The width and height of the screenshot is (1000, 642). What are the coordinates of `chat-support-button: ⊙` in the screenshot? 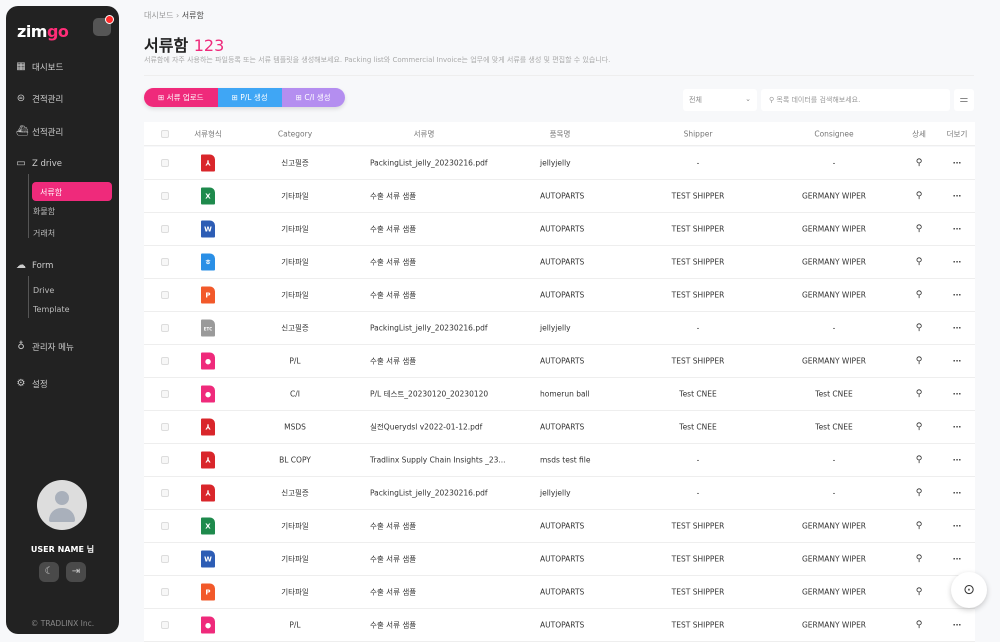 It's located at (969, 590).